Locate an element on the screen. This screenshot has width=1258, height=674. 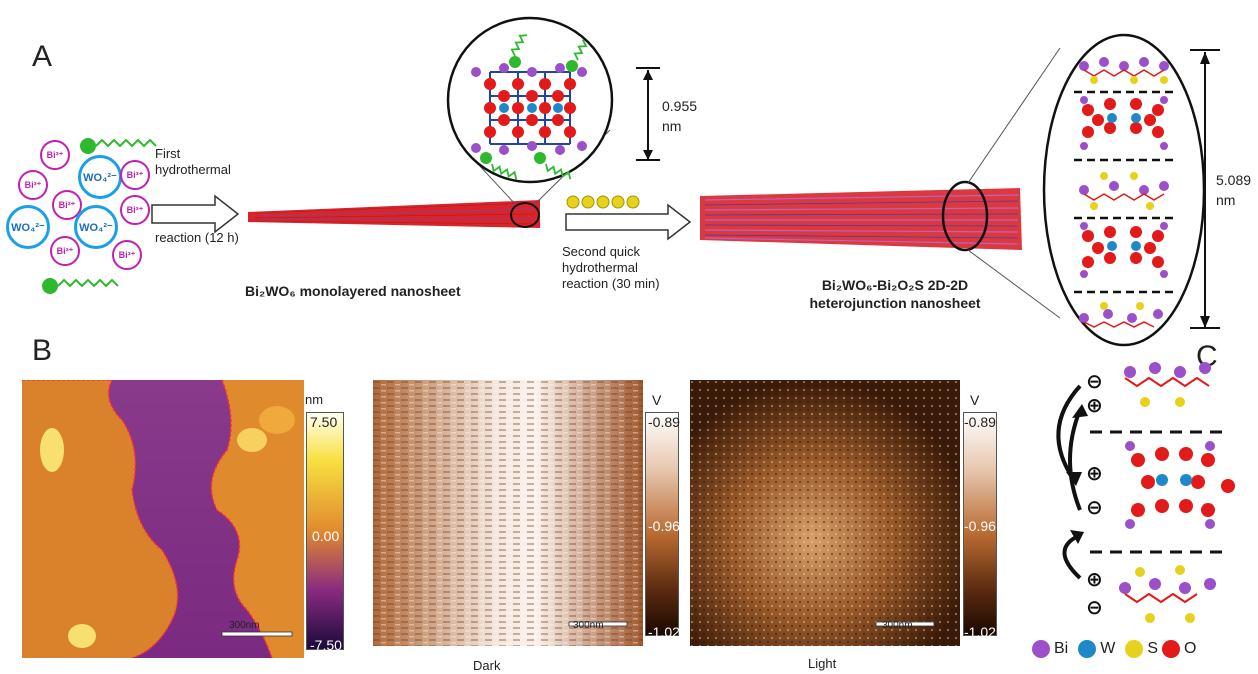
charge-transfer-diagram: ⊖⊕ ⊕⊖ ⊕⊖ is located at coordinates (1145, 492).